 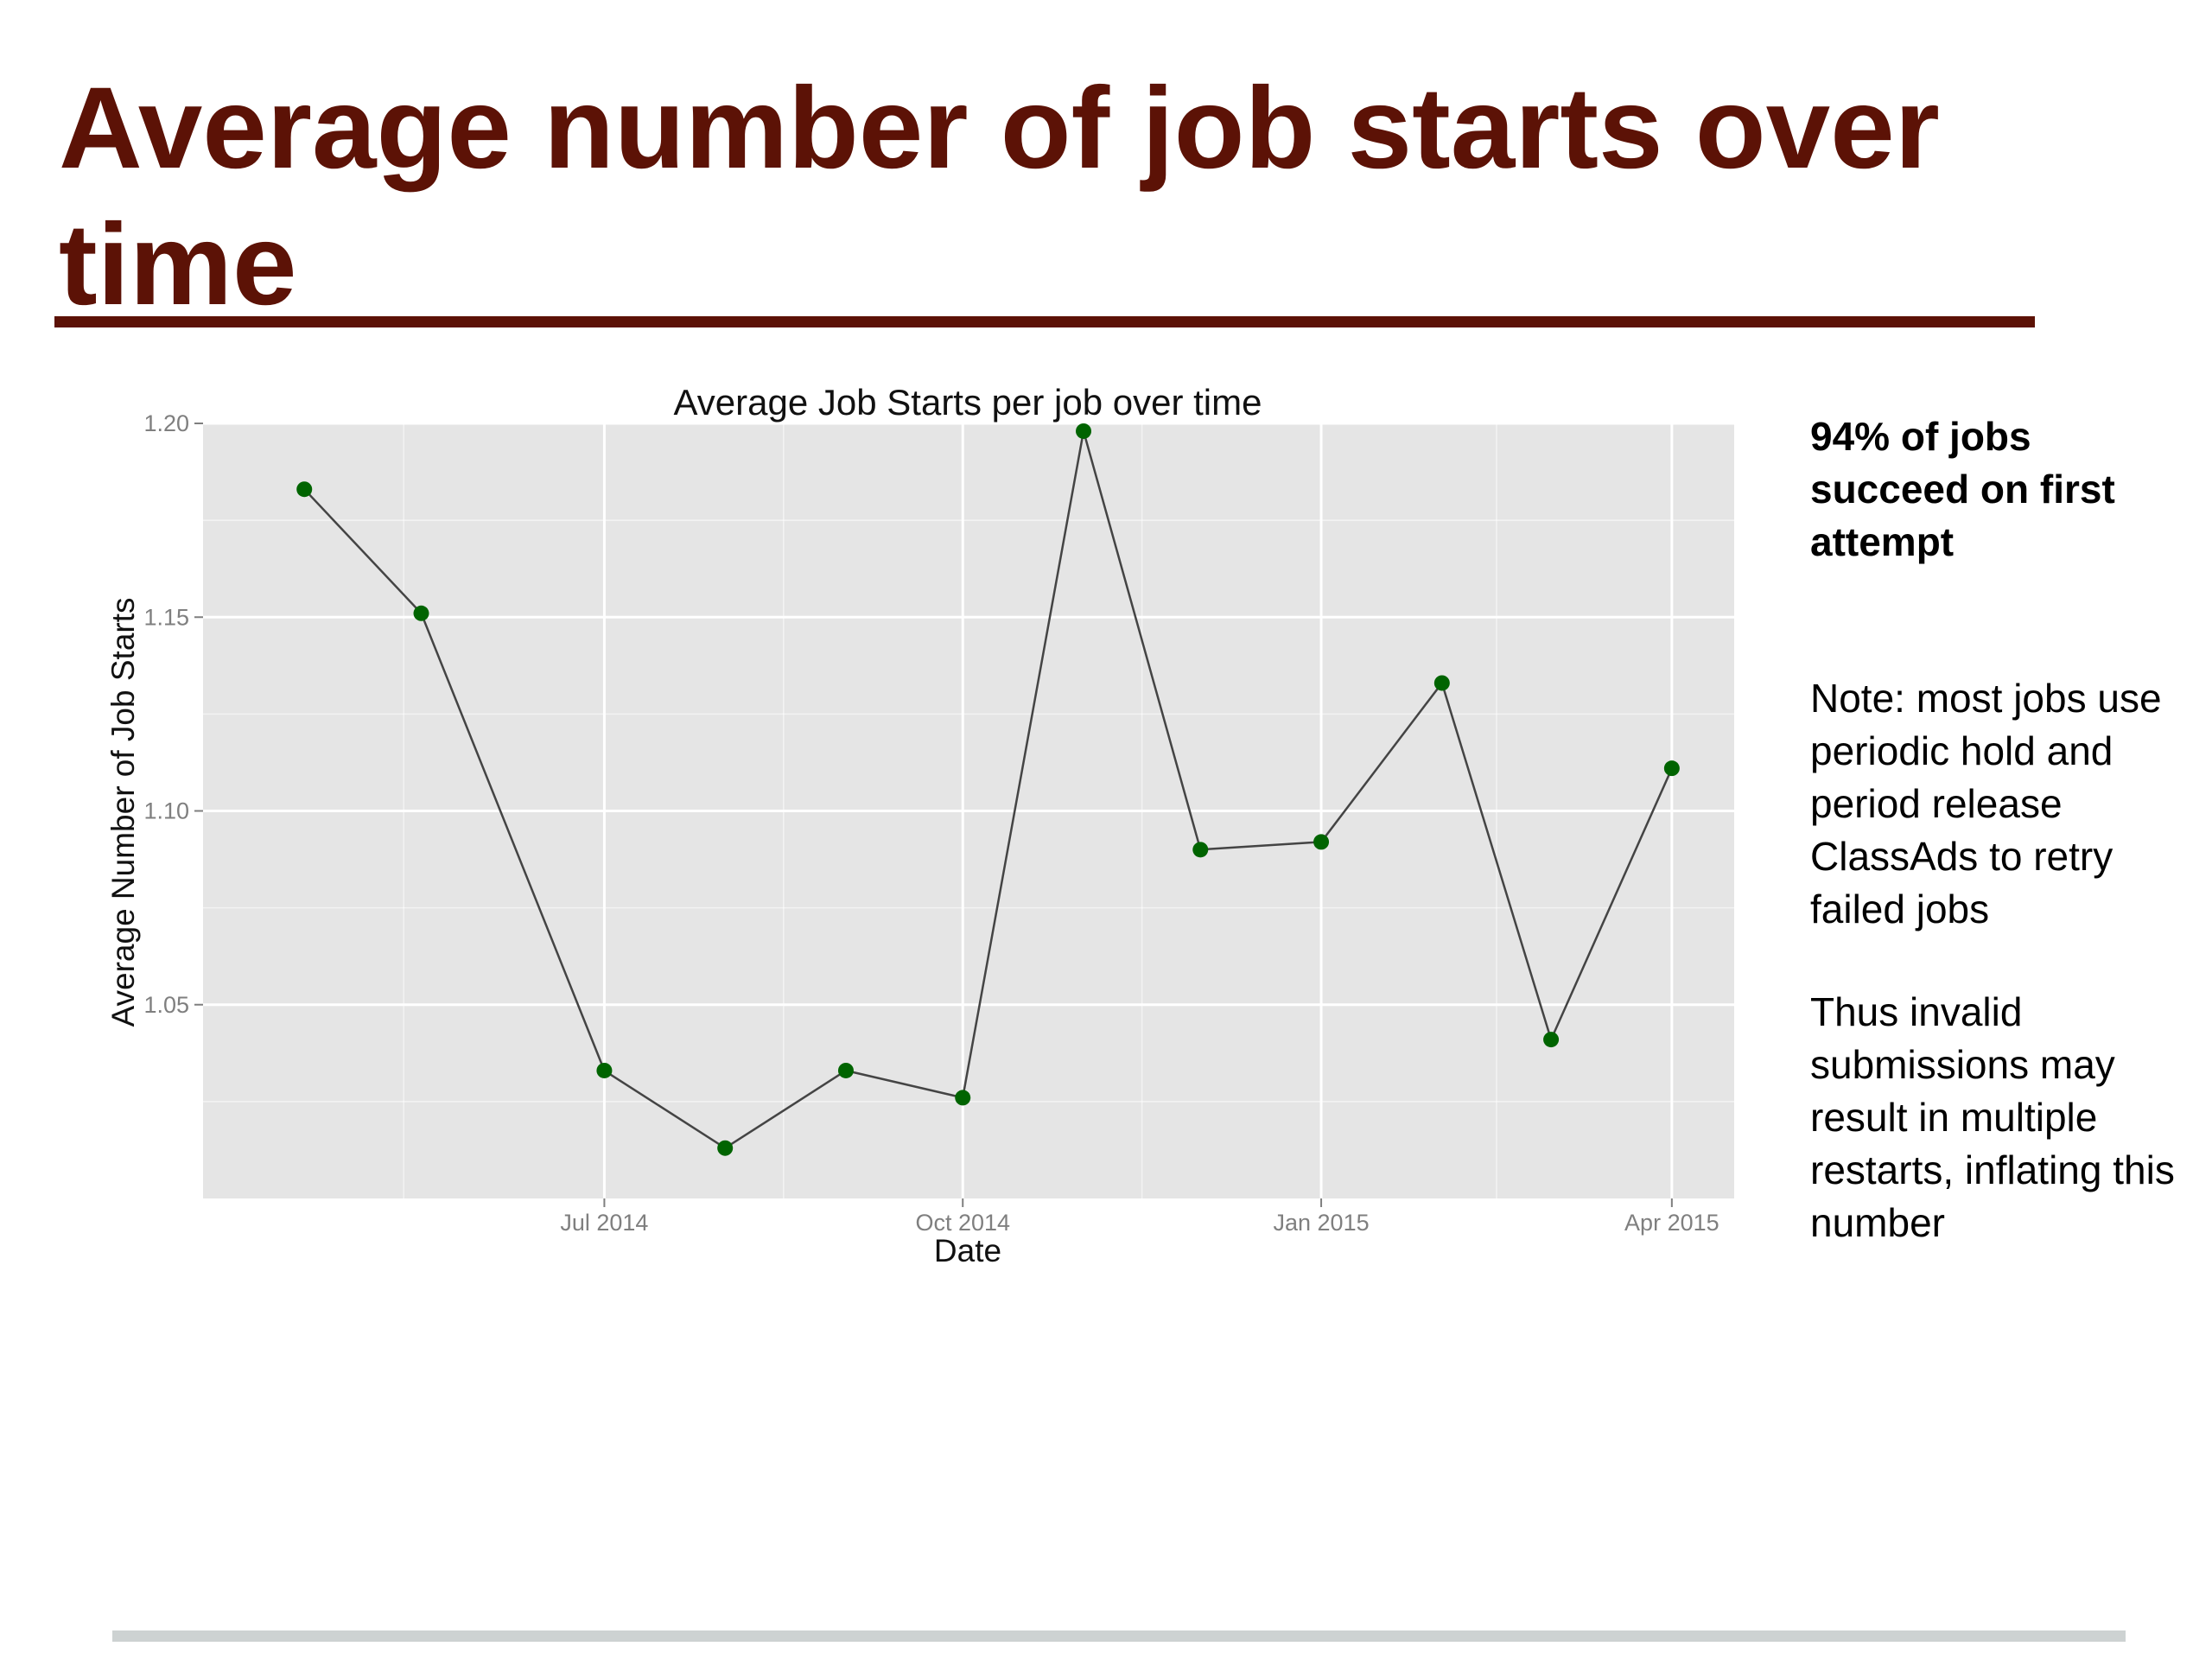 What do you see at coordinates (123, 812) in the screenshot?
I see `y-axis-label: Average Number of Job Starts` at bounding box center [123, 812].